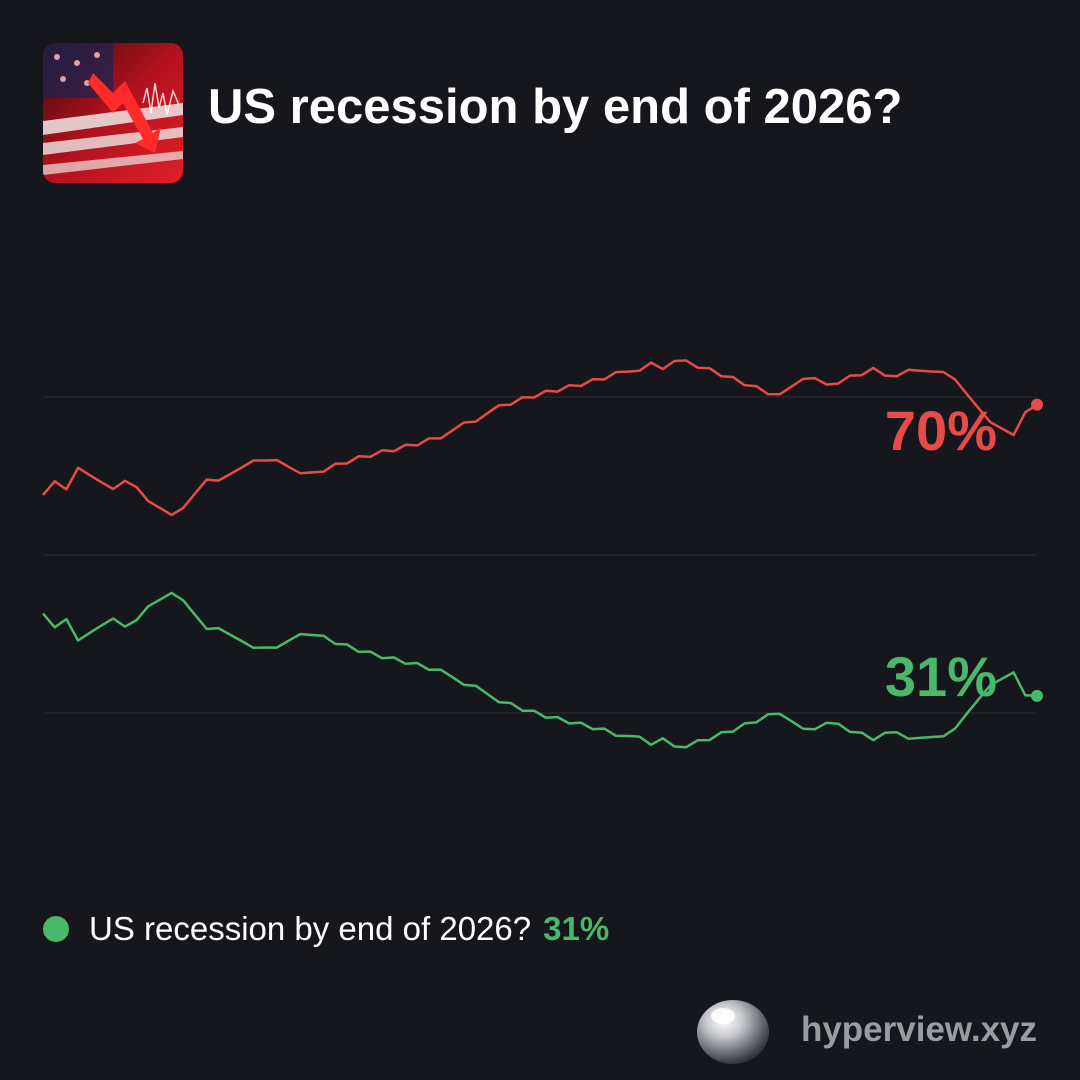 The height and width of the screenshot is (1080, 1080). Describe the element at coordinates (555, 107) in the screenshot. I see `market-title: US recession by end of 2026?` at that location.